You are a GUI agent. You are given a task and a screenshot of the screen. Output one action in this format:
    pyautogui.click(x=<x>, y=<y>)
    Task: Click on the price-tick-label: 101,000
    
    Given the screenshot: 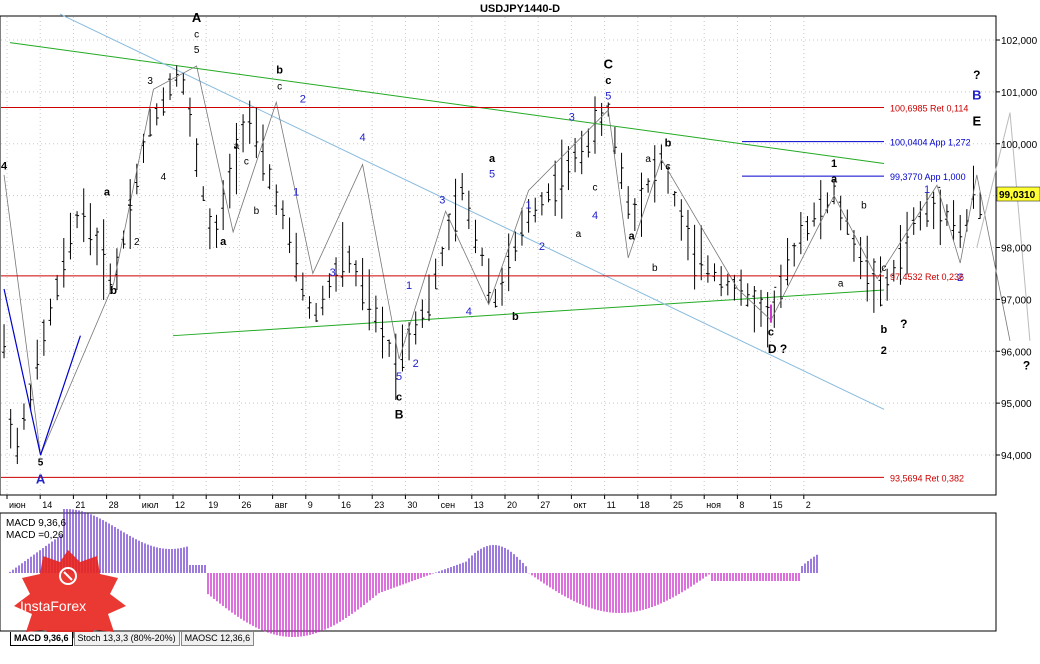 What is the action you would take?
    pyautogui.click(x=1019, y=93)
    